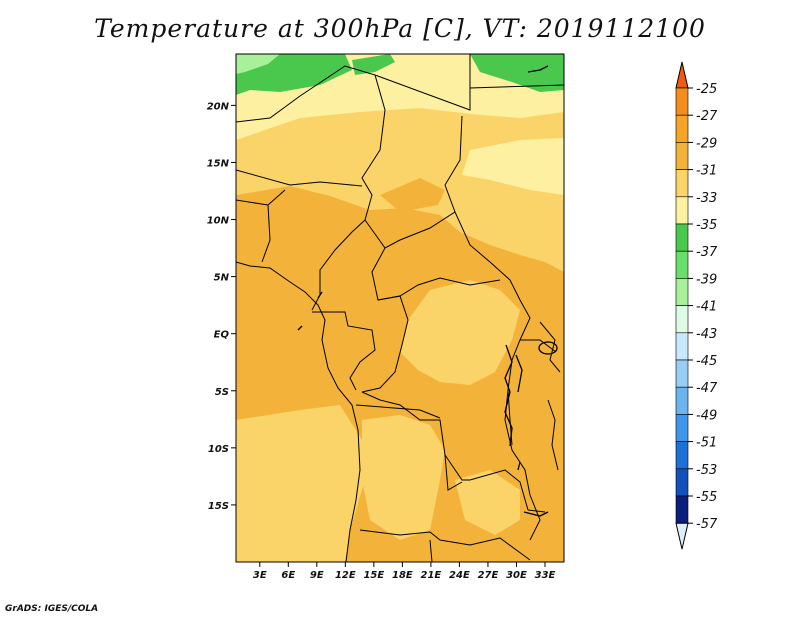  What do you see at coordinates (402, 575) in the screenshot?
I see `lon-label: 18E` at bounding box center [402, 575].